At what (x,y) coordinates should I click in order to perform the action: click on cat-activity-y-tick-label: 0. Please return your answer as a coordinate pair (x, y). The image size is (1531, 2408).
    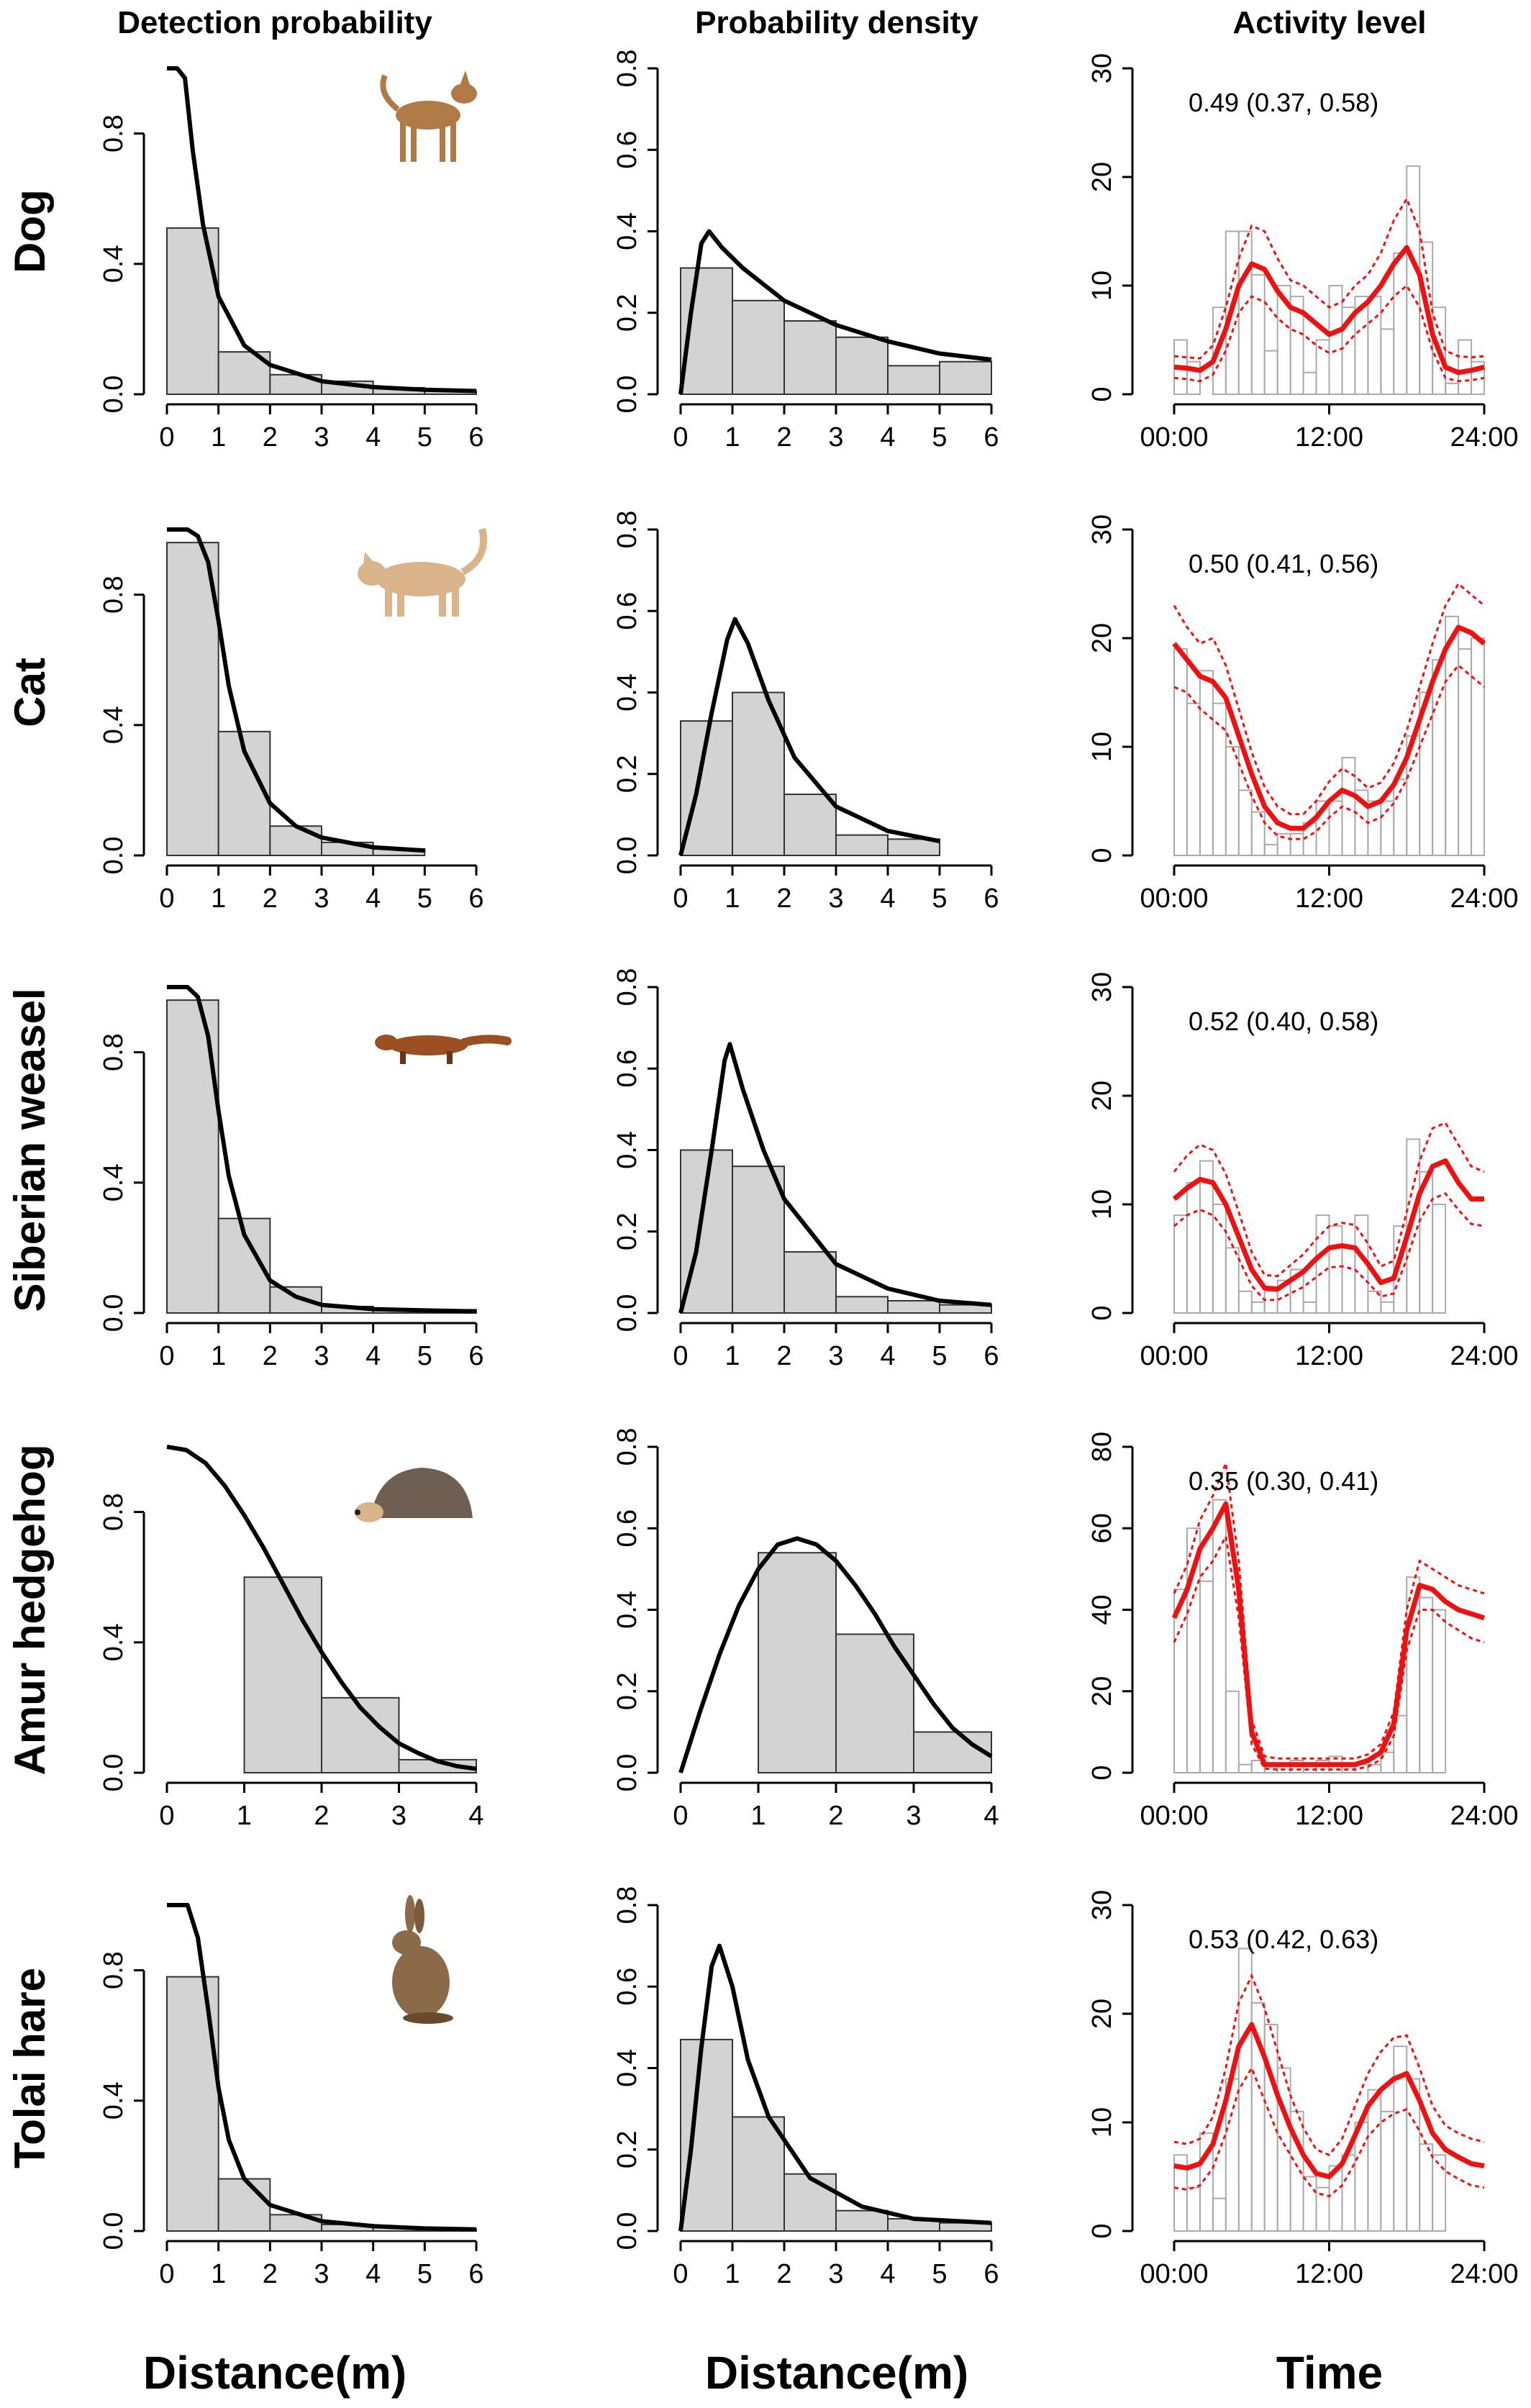
    Looking at the image, I should click on (1102, 855).